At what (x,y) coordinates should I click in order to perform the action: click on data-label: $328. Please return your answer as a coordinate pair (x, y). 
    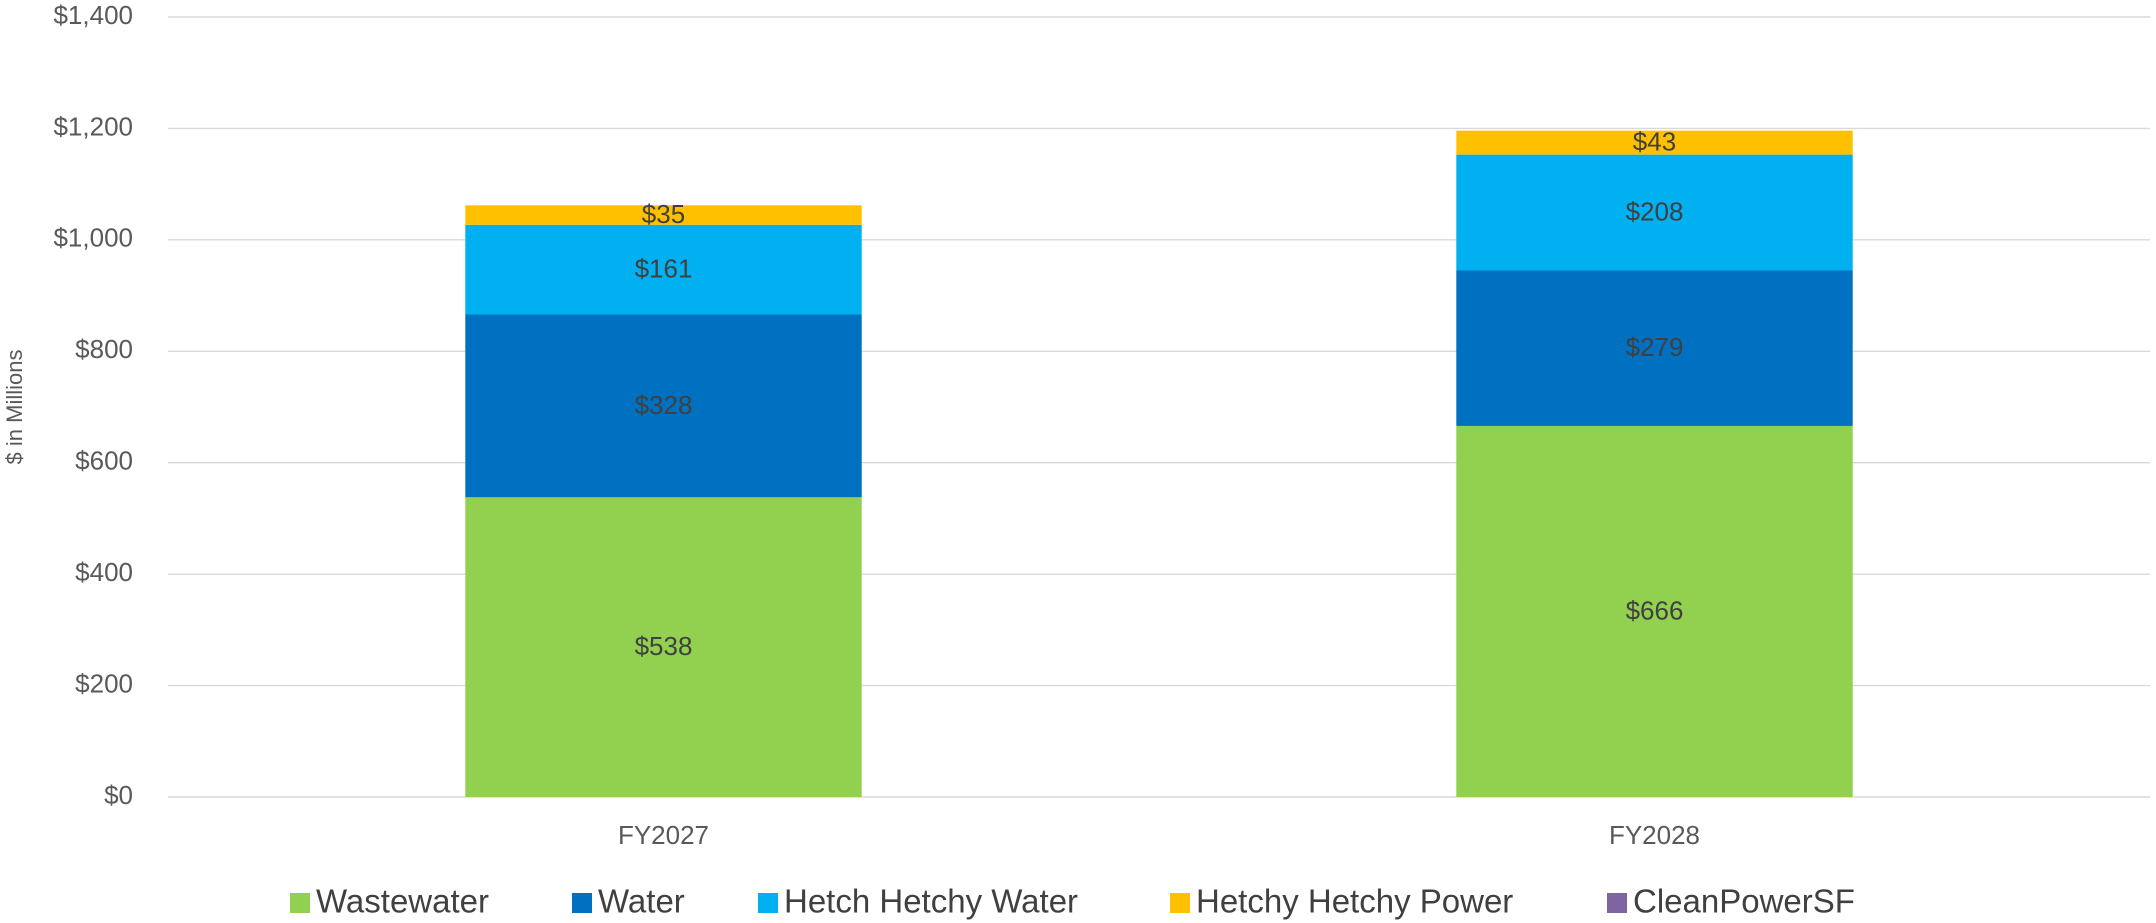
    Looking at the image, I should click on (664, 405).